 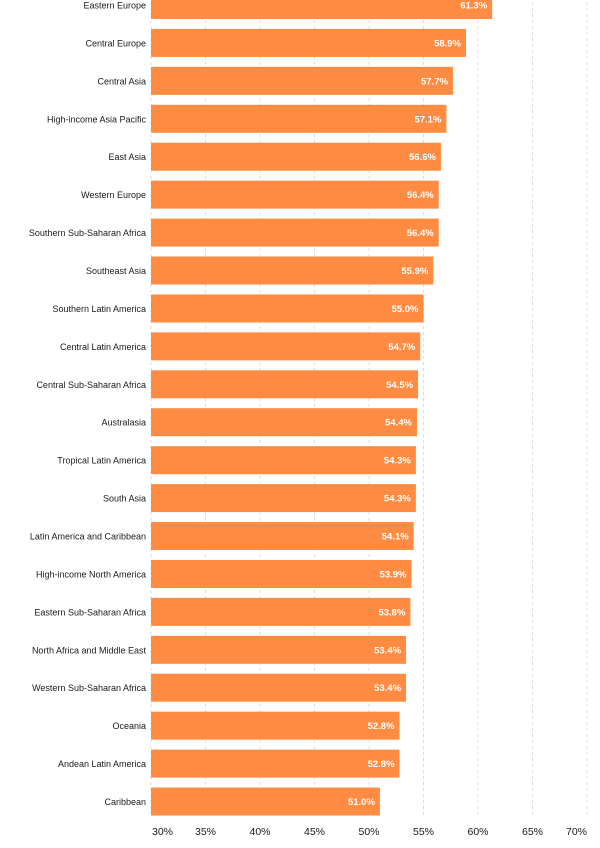 What do you see at coordinates (91, 385) in the screenshot?
I see `category-label: Central Sub-Saharan Africa` at bounding box center [91, 385].